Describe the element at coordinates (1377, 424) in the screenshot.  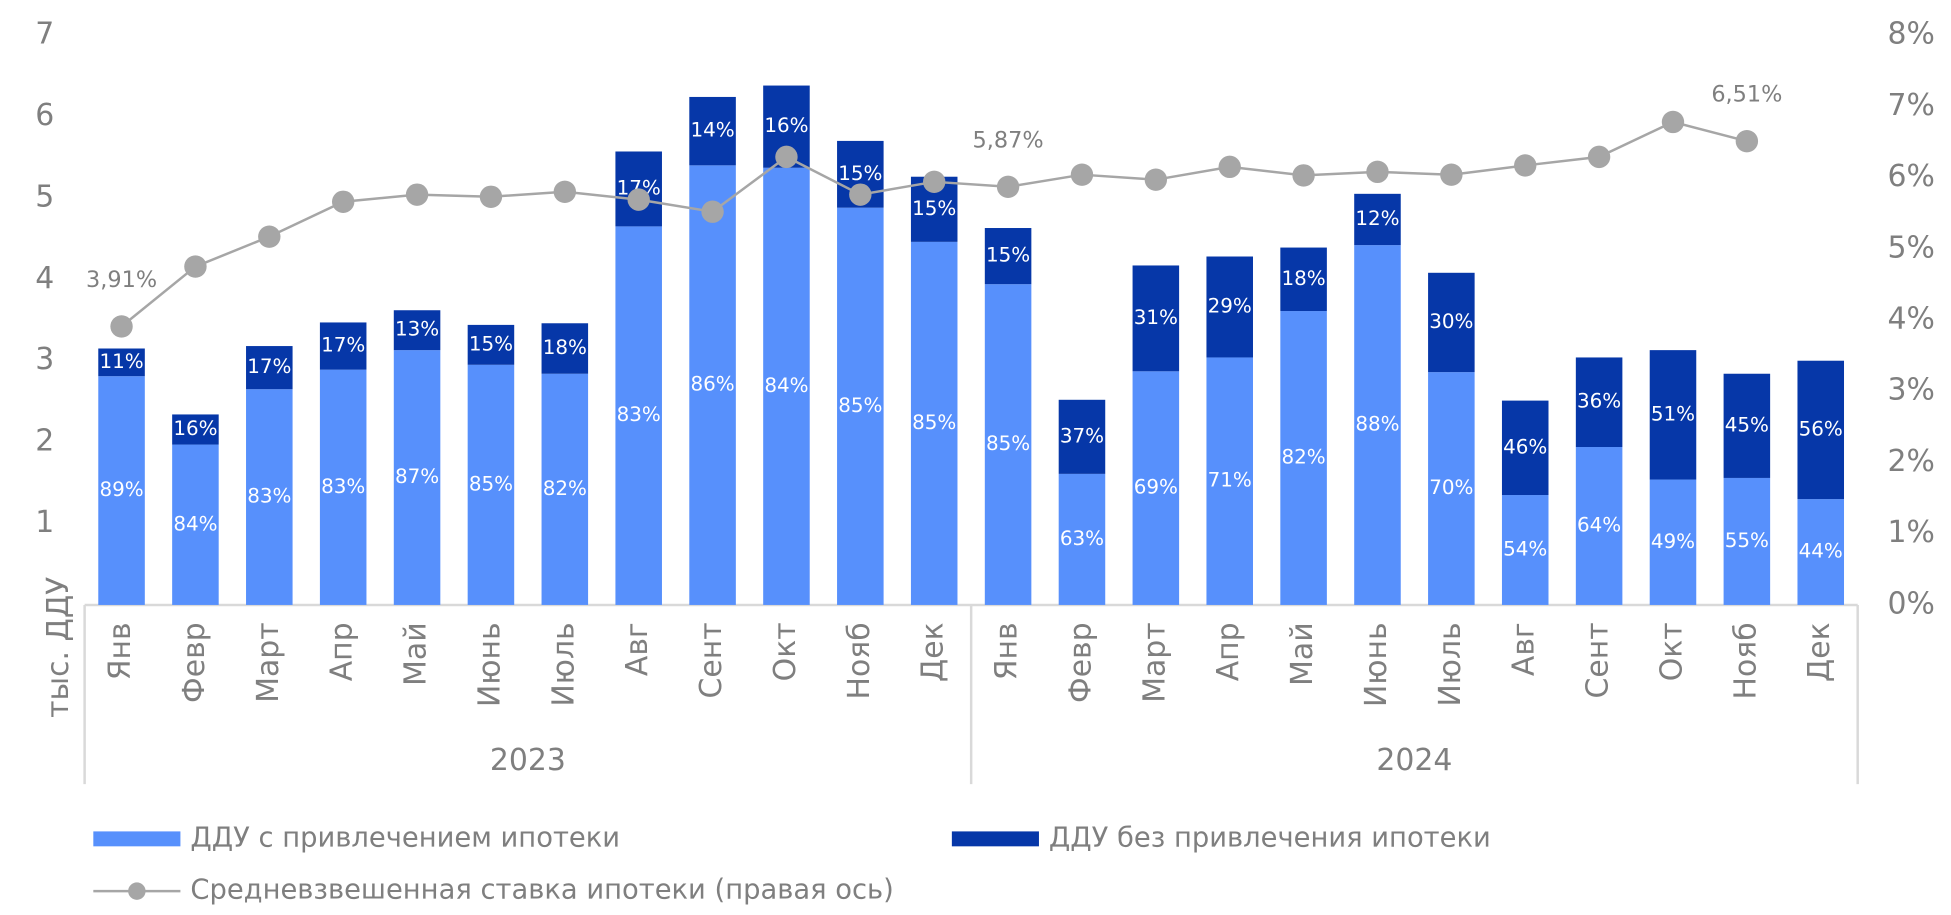
I see `share-label: 88%` at that location.